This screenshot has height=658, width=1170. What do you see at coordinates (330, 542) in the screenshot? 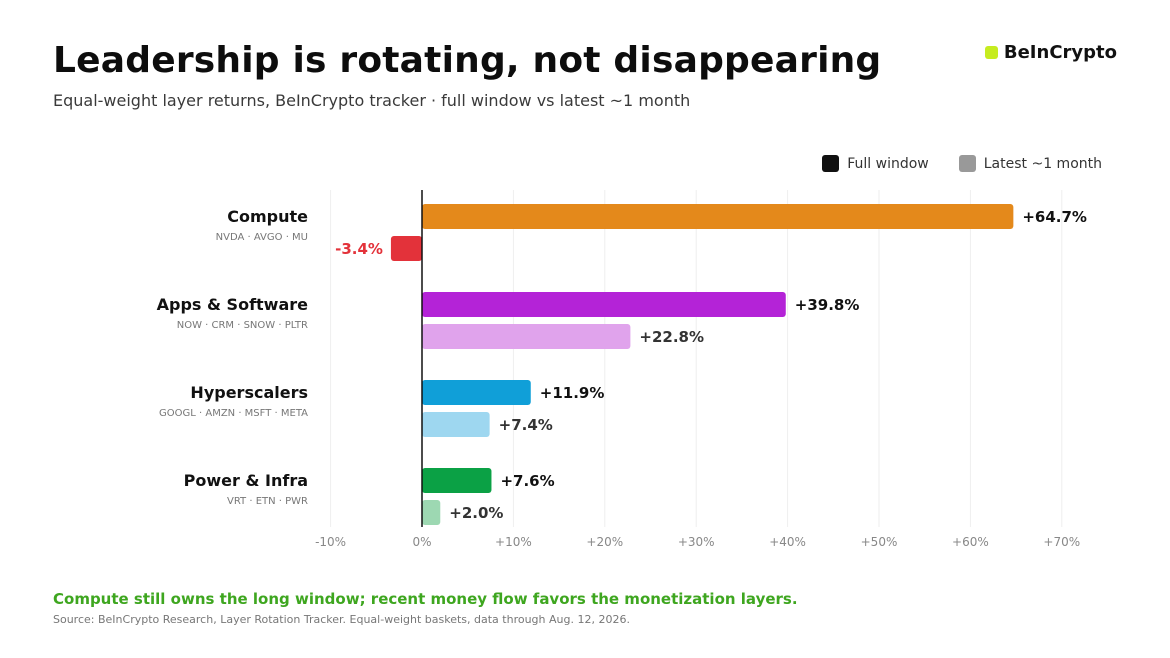
I see `x-tick-label: -10%` at bounding box center [330, 542].